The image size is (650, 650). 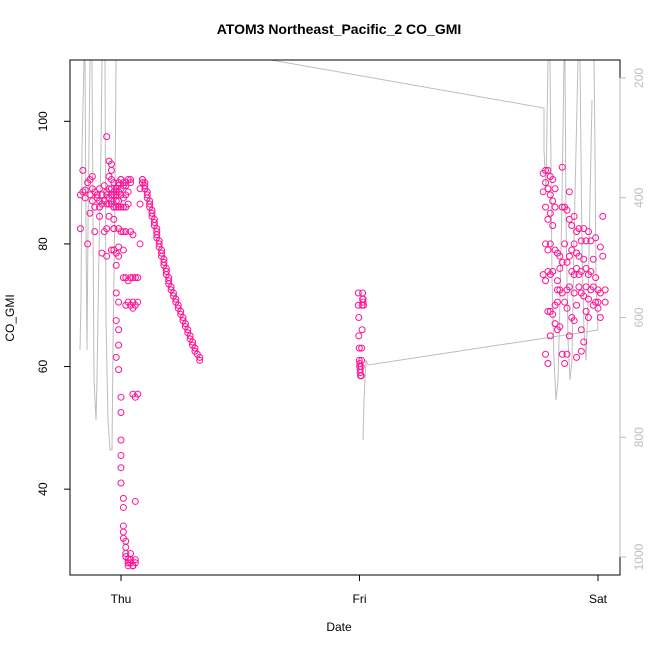 What do you see at coordinates (43, 367) in the screenshot?
I see `y-tick-label: 60` at bounding box center [43, 367].